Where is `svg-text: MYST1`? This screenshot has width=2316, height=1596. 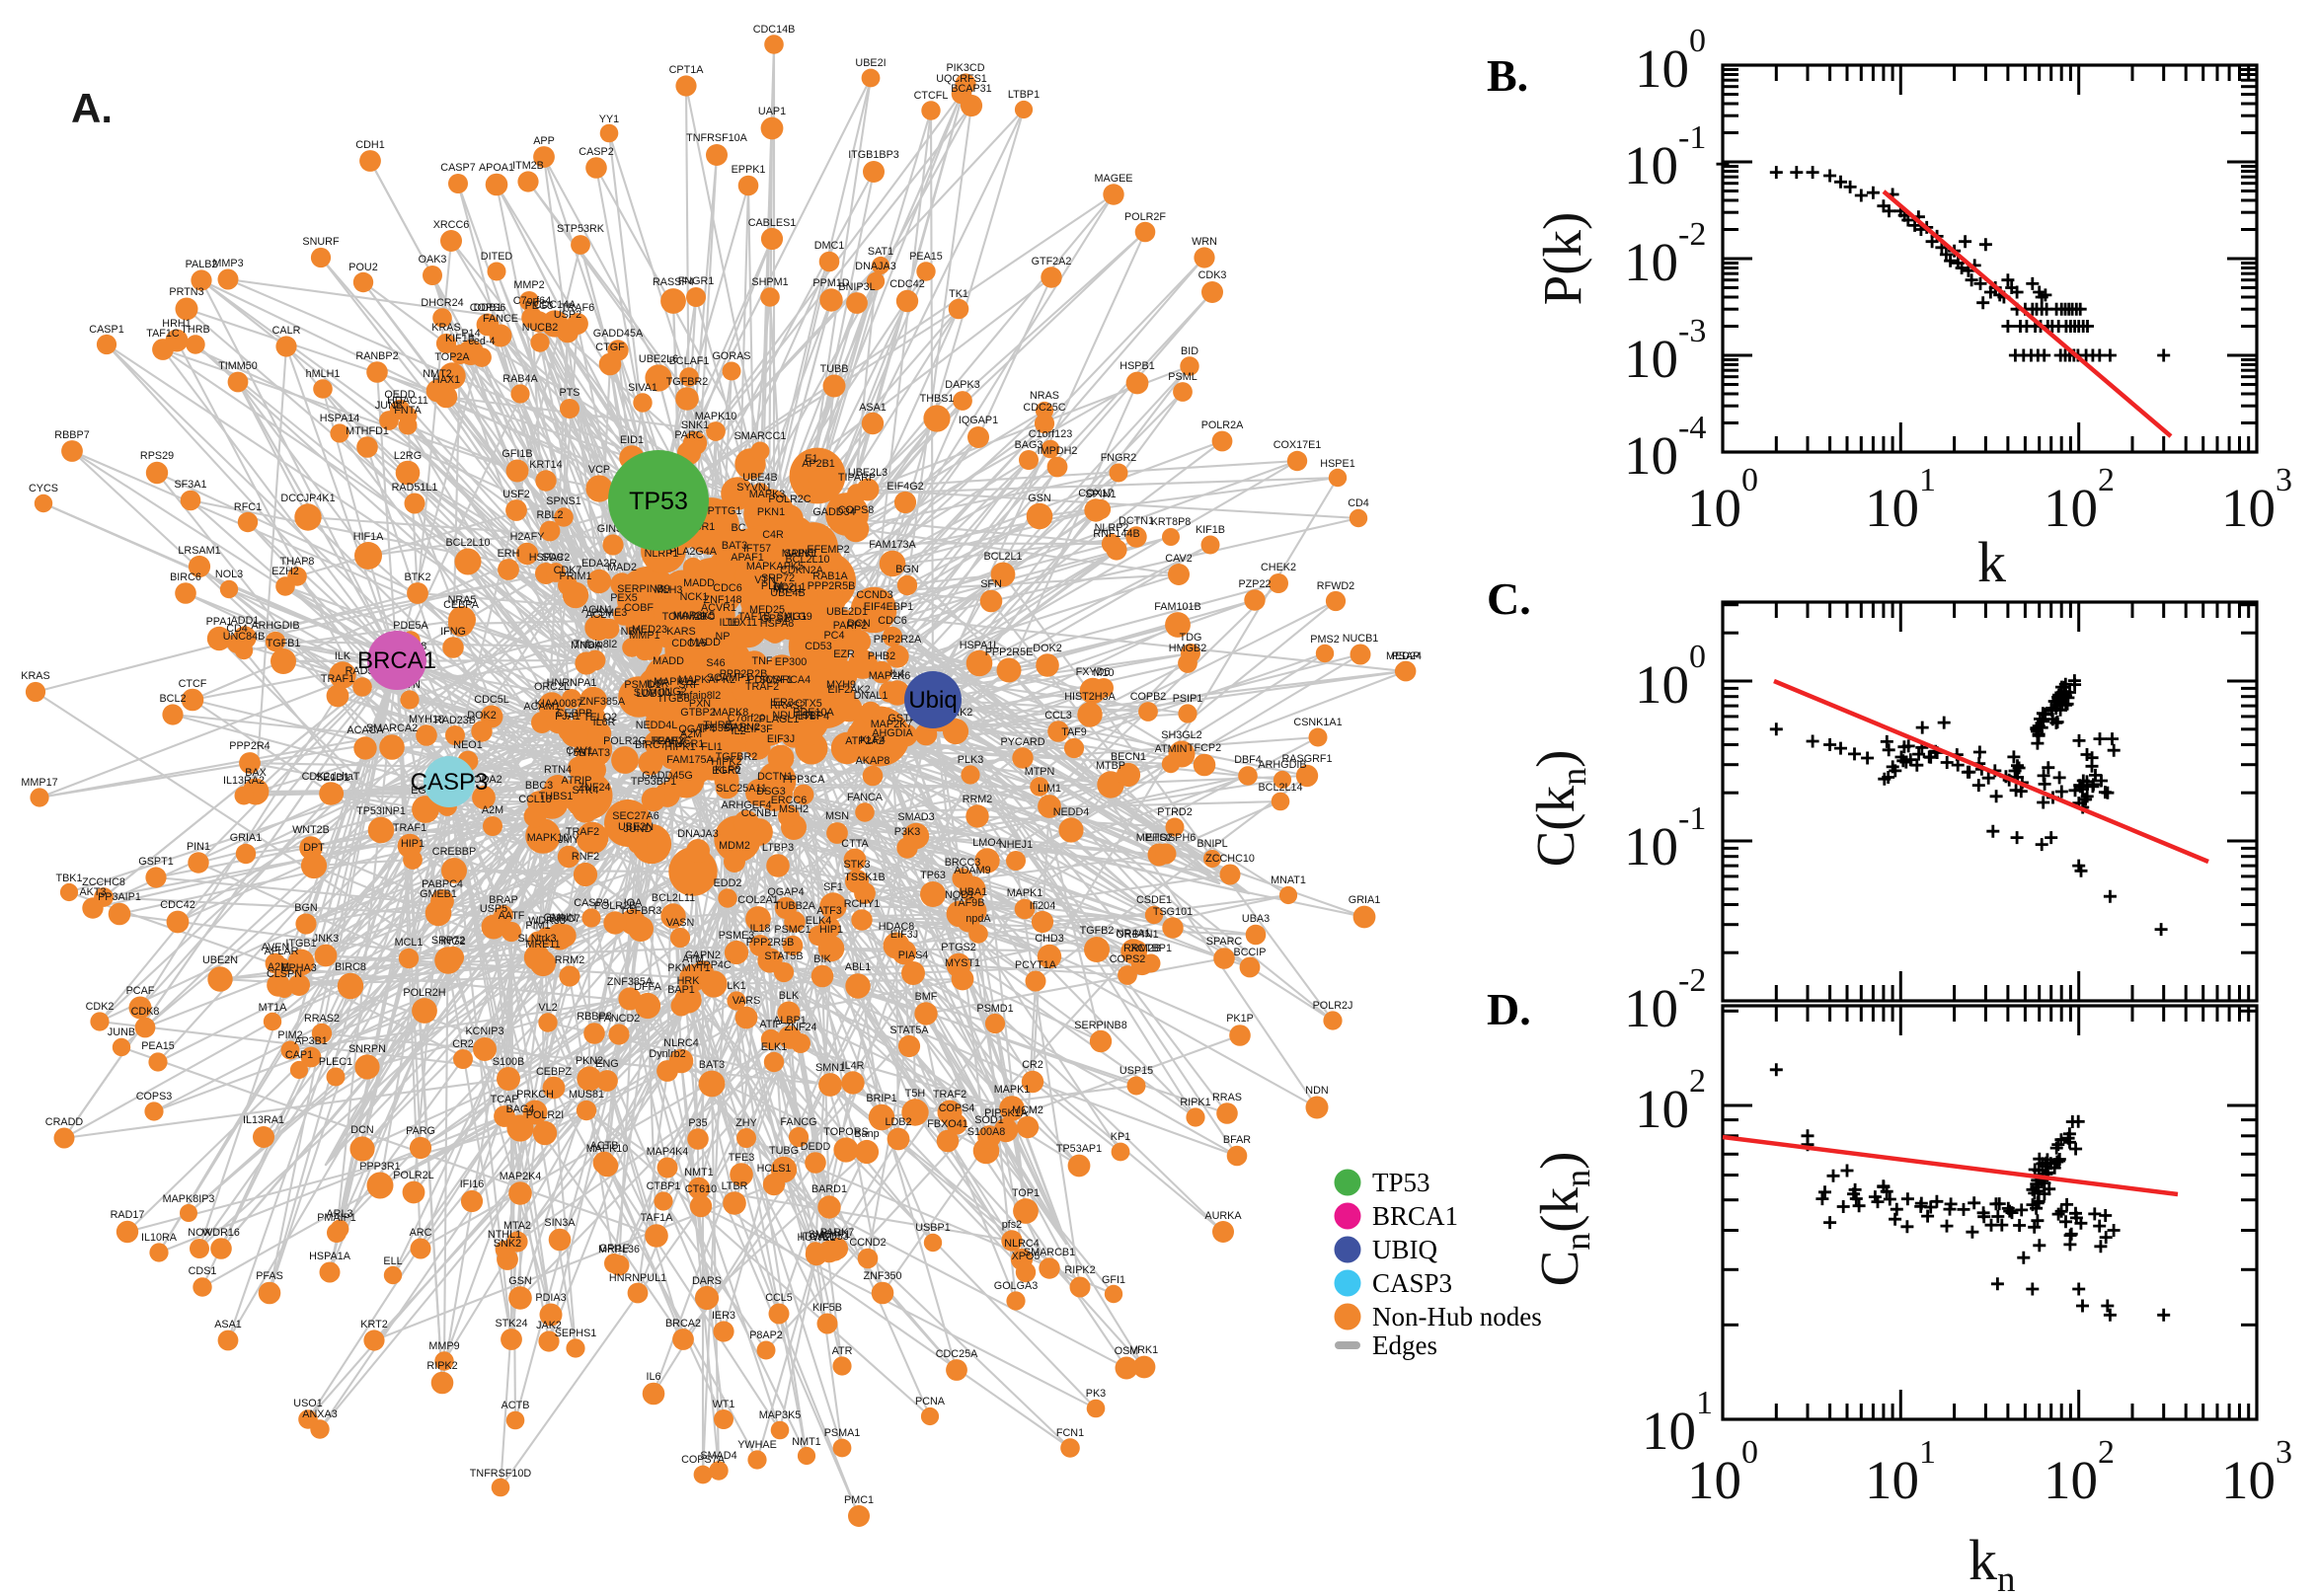
svg-text: MYST1 is located at coordinates (963, 963).